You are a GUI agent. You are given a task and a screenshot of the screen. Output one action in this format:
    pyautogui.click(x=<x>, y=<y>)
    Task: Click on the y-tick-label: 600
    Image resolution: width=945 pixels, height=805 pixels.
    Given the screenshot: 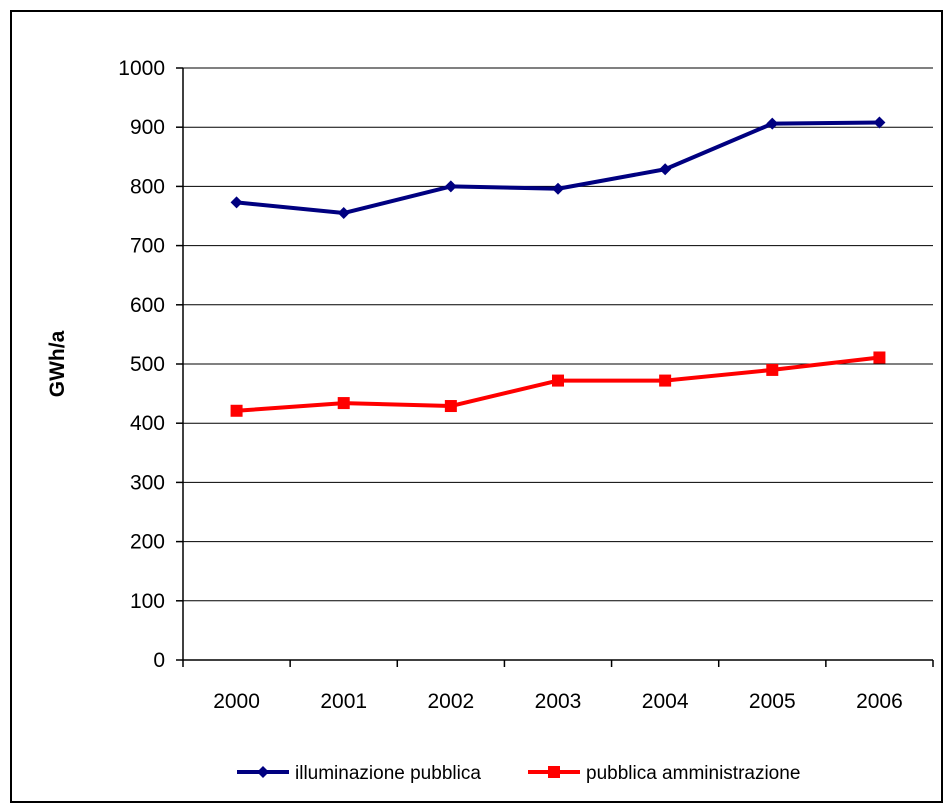 What is the action you would take?
    pyautogui.click(x=147, y=305)
    